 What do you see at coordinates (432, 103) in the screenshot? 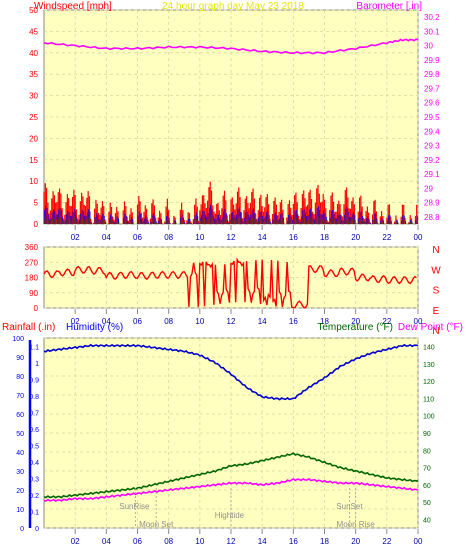
I see `barometer-tick-label: 29.6` at bounding box center [432, 103].